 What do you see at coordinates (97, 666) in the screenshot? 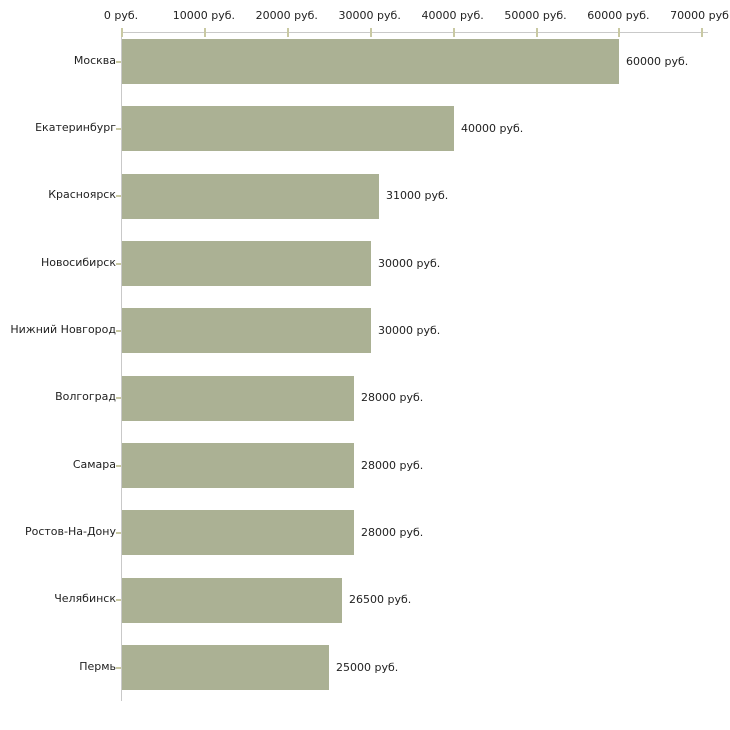
I see `y-axis-category-label: Пермь` at bounding box center [97, 666].